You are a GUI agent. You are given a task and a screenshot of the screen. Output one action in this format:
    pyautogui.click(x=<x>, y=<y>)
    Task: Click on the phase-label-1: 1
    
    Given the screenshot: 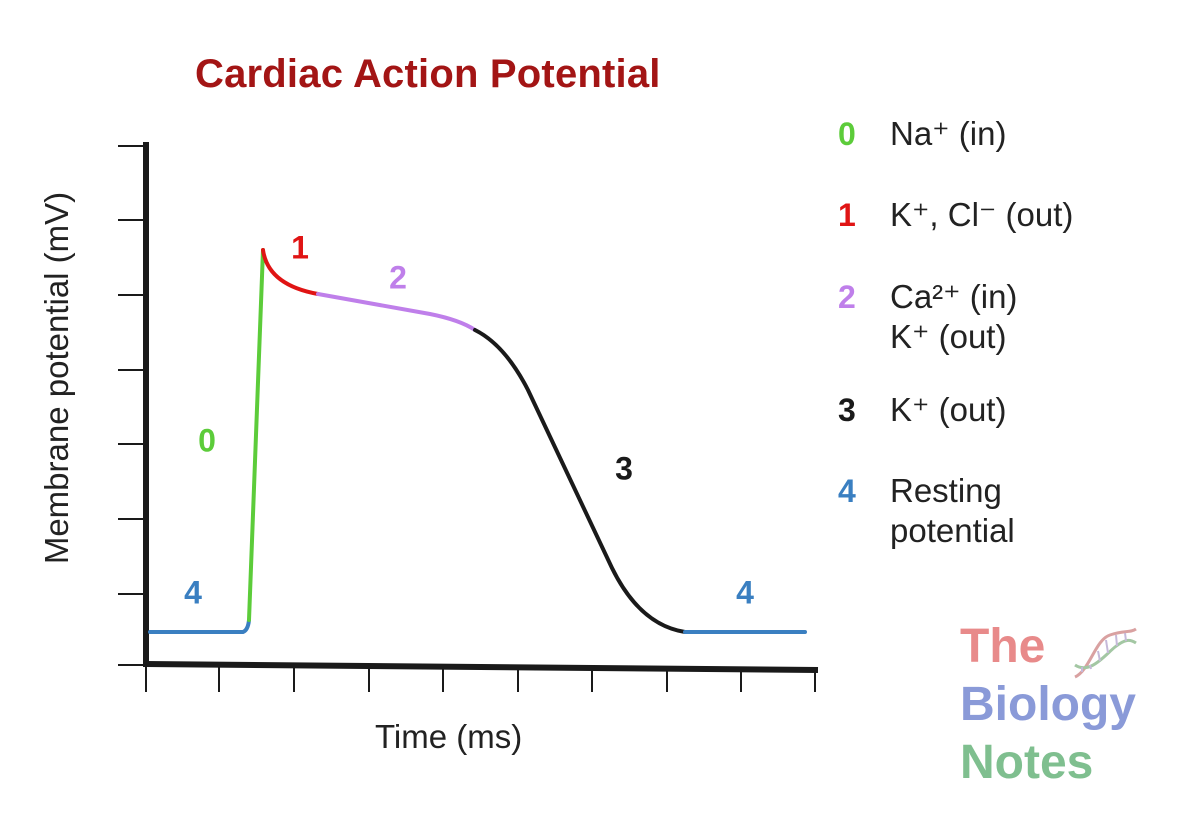 What is the action you would take?
    pyautogui.click(x=300, y=247)
    